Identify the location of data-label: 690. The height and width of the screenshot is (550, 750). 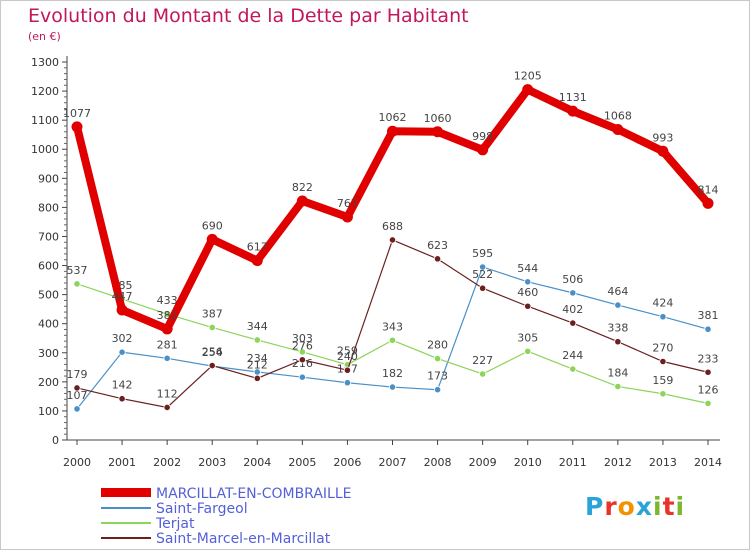
(212, 225).